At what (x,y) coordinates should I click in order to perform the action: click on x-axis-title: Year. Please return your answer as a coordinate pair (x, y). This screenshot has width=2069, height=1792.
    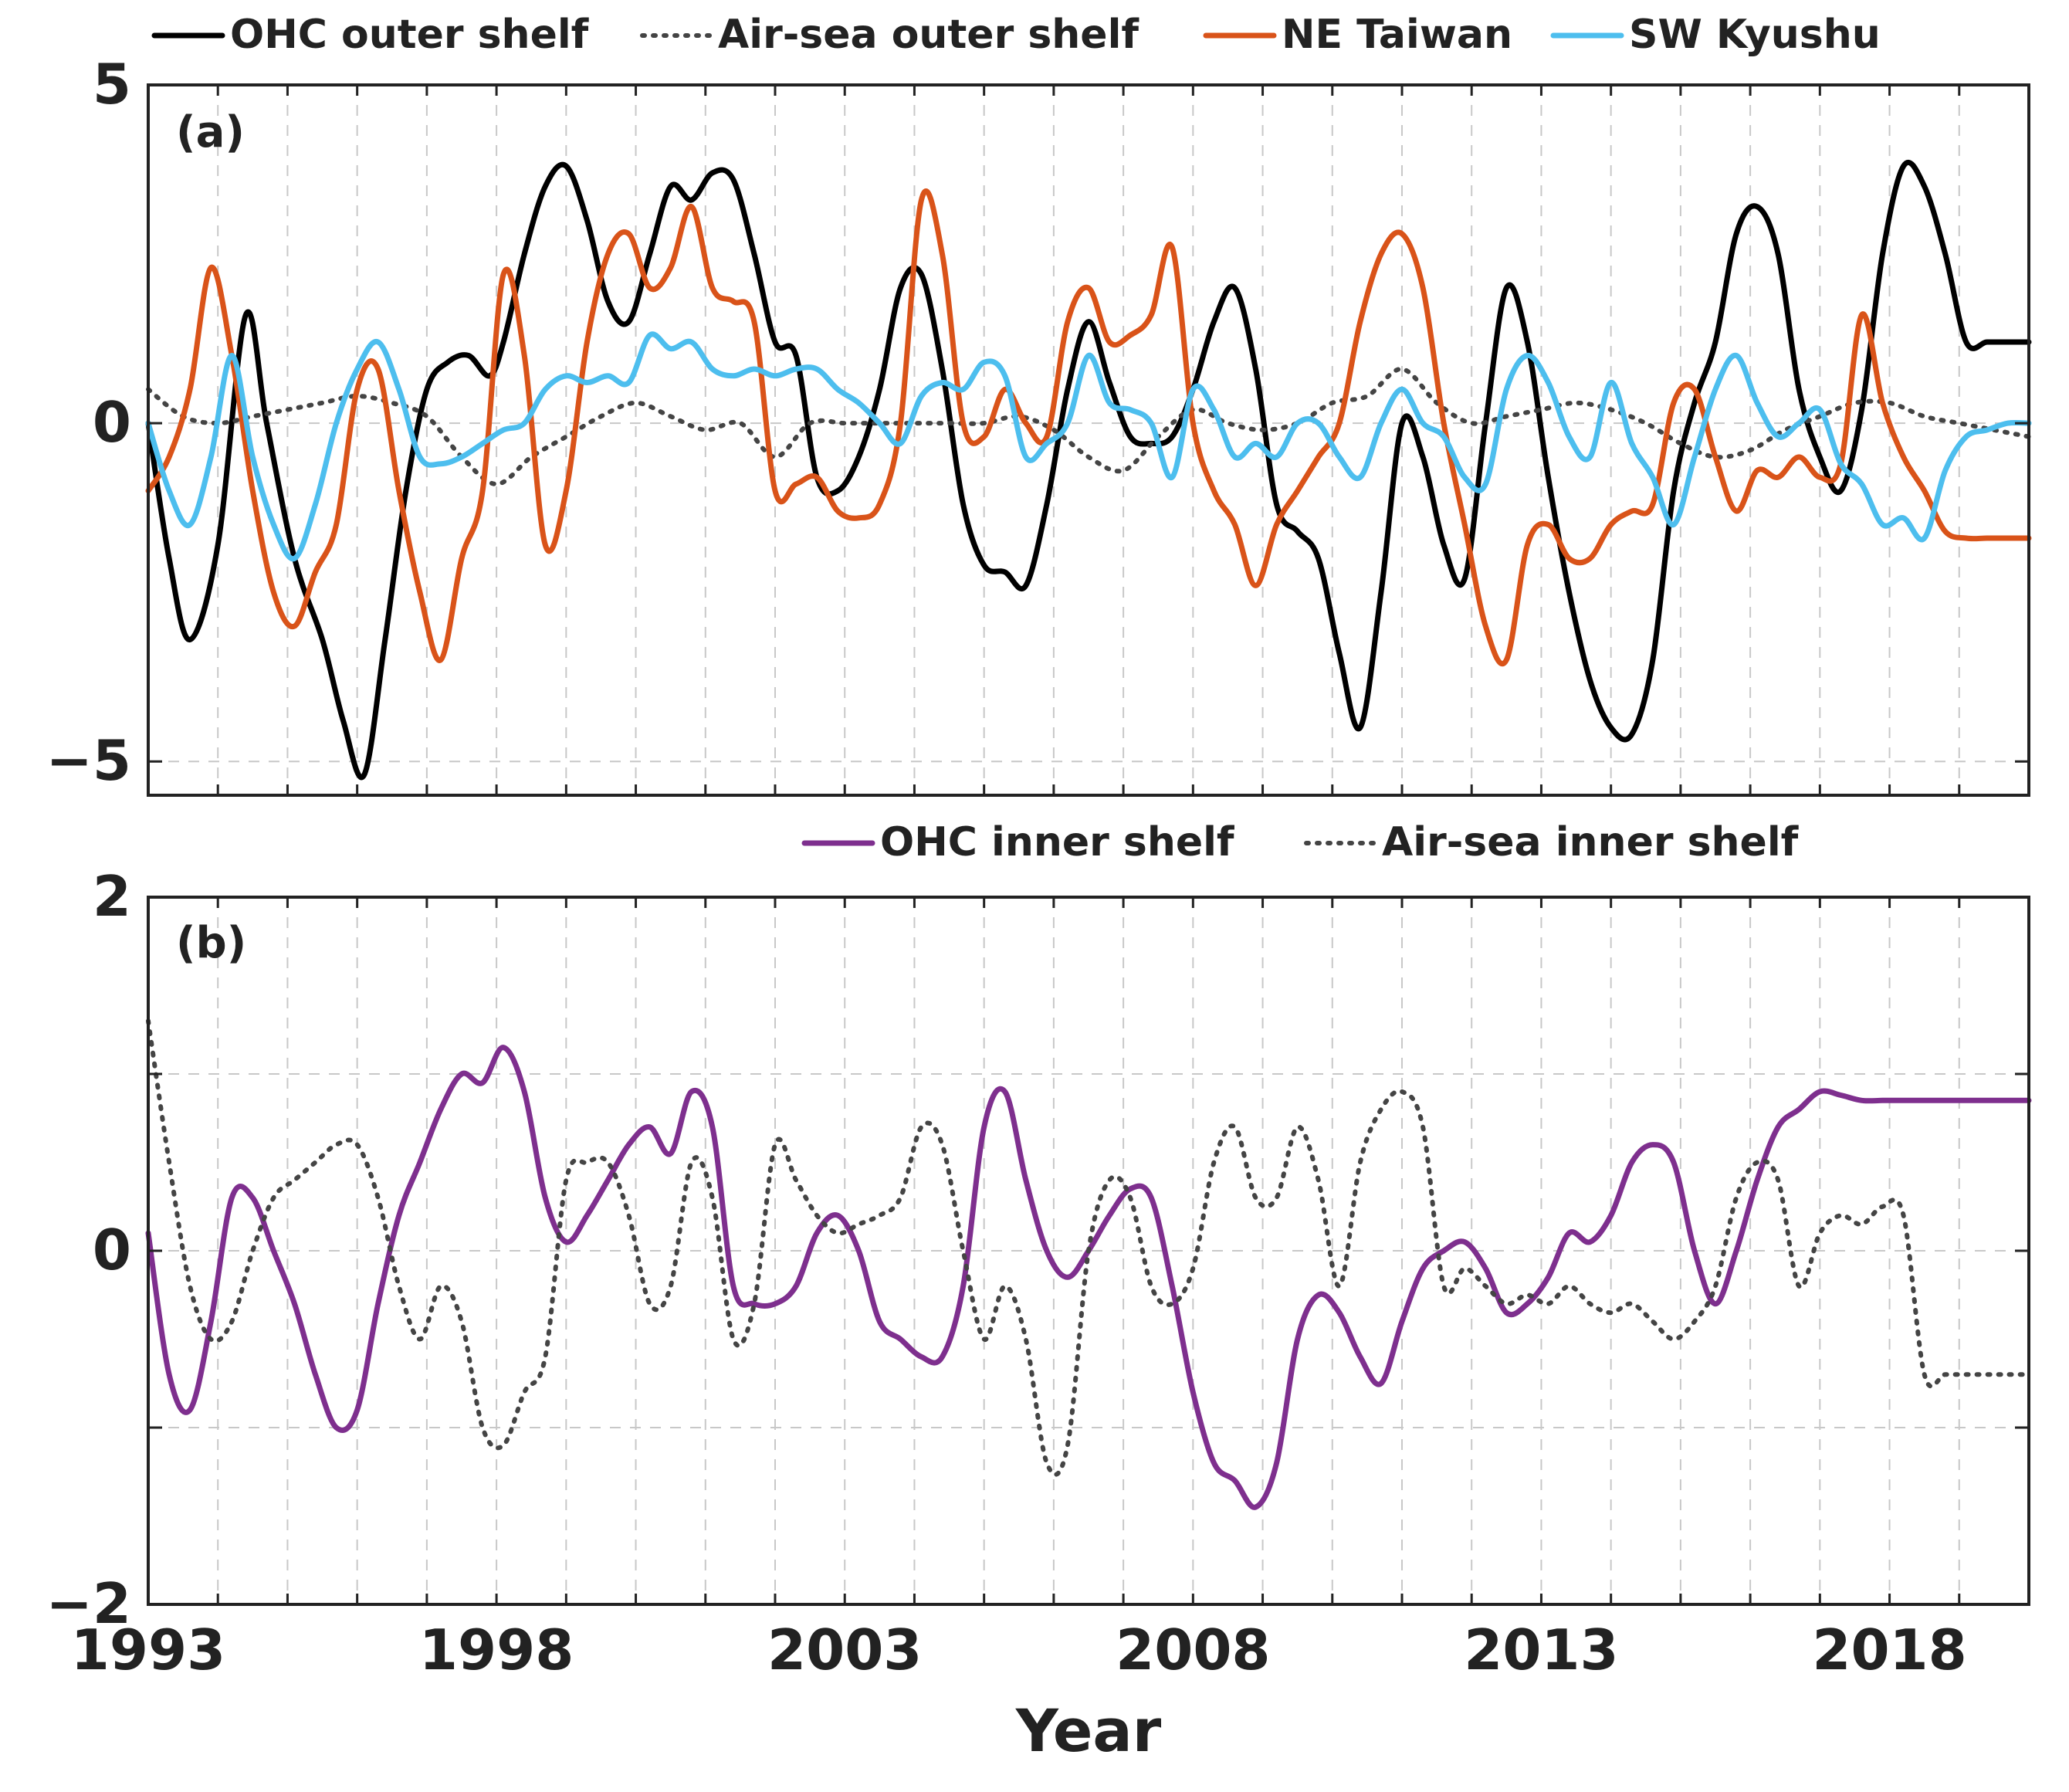
    Looking at the image, I should click on (1088, 1730).